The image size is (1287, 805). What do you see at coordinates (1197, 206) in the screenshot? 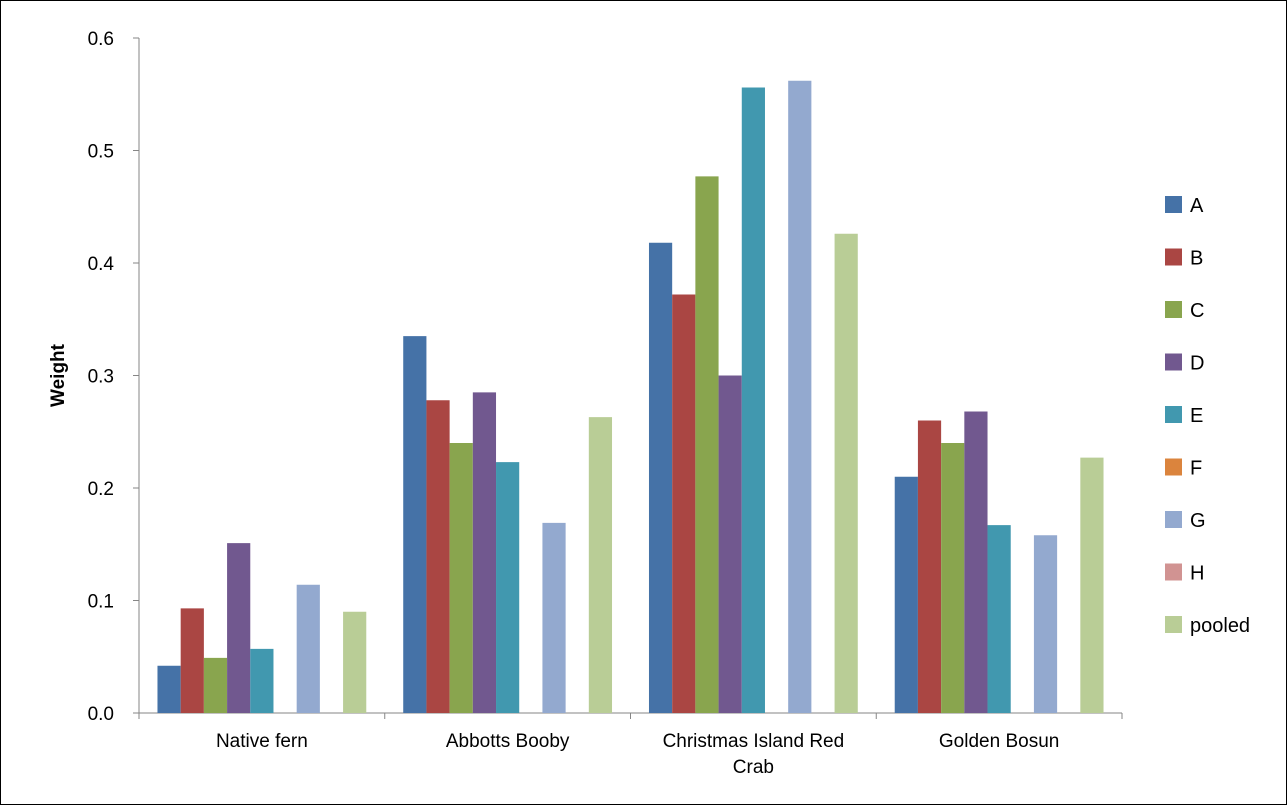
I see `legend-label-A: A` at bounding box center [1197, 206].